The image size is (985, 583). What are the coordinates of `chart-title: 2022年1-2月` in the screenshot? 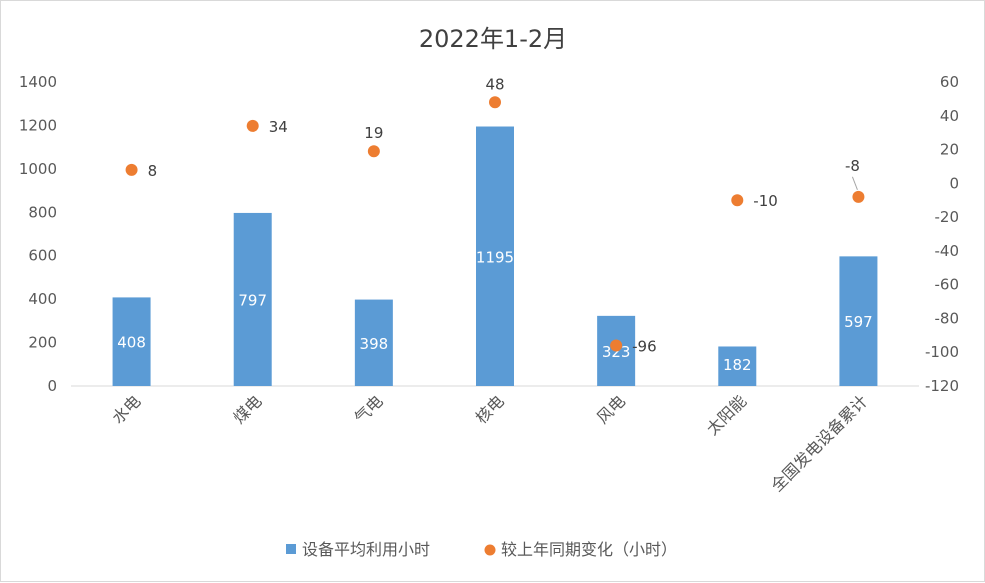 It's located at (493, 39).